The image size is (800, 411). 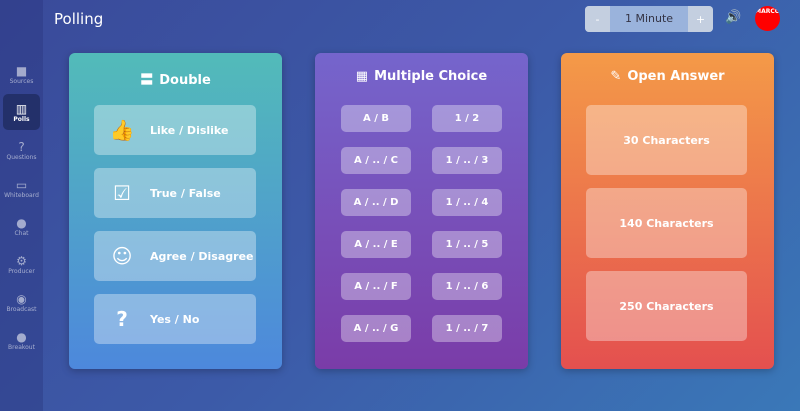 What do you see at coordinates (122, 319) in the screenshot?
I see `option-icon: ?` at bounding box center [122, 319].